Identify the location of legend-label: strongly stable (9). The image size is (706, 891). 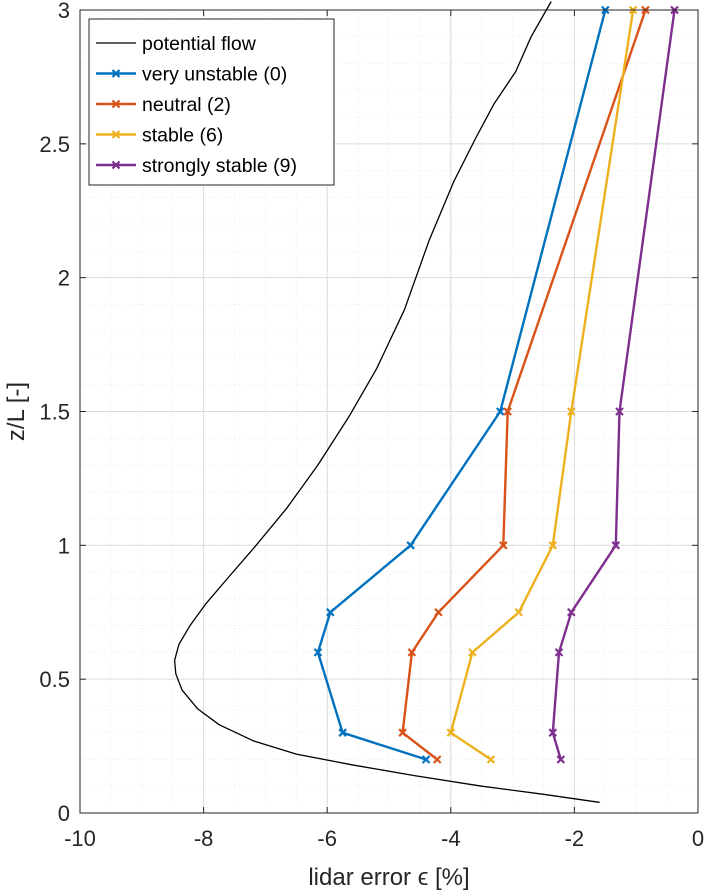
(219, 166).